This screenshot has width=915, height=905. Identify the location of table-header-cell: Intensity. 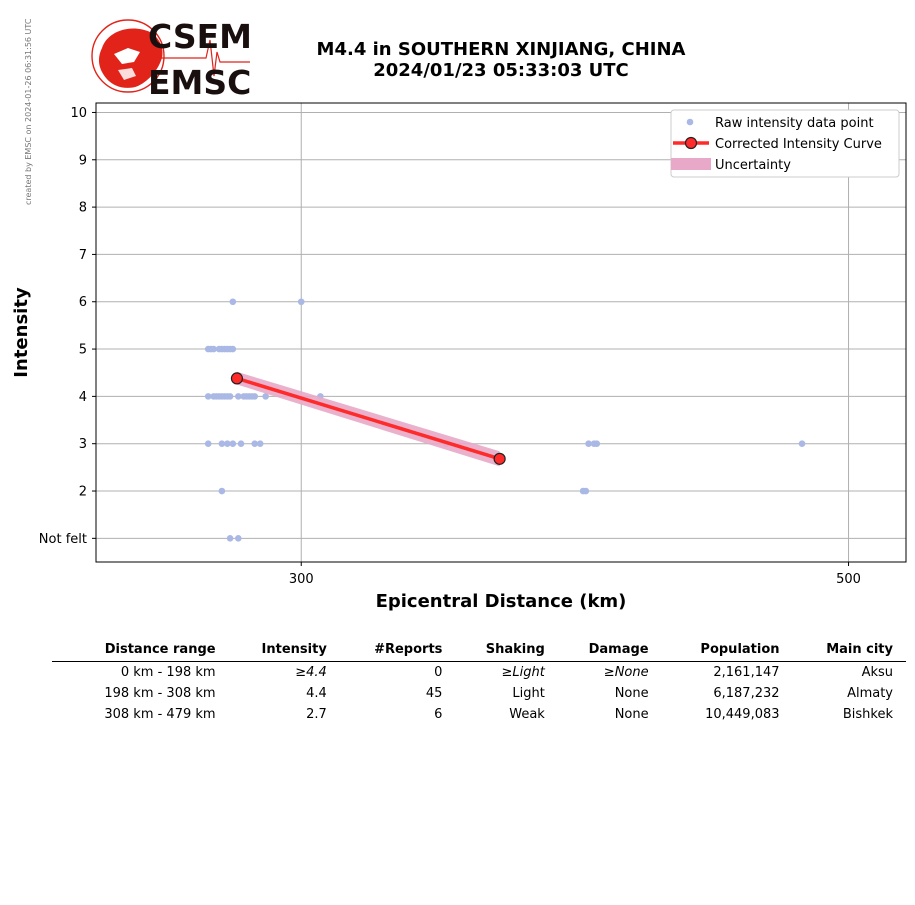
(284, 651).